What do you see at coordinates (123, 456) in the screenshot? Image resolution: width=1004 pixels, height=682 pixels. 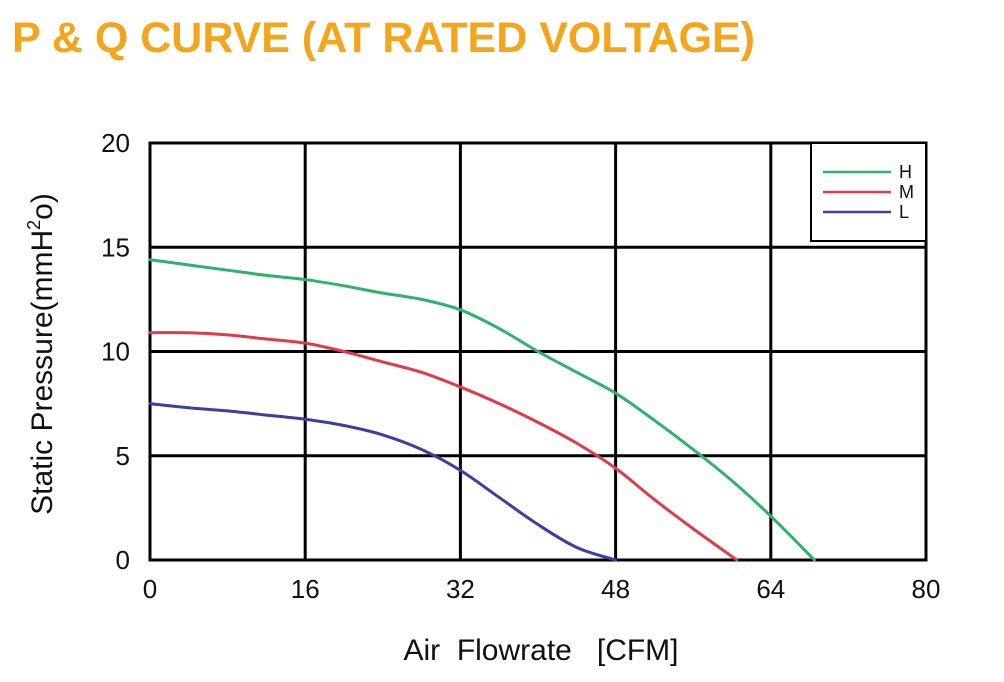 I see `y-tick-label-5: 5` at bounding box center [123, 456].